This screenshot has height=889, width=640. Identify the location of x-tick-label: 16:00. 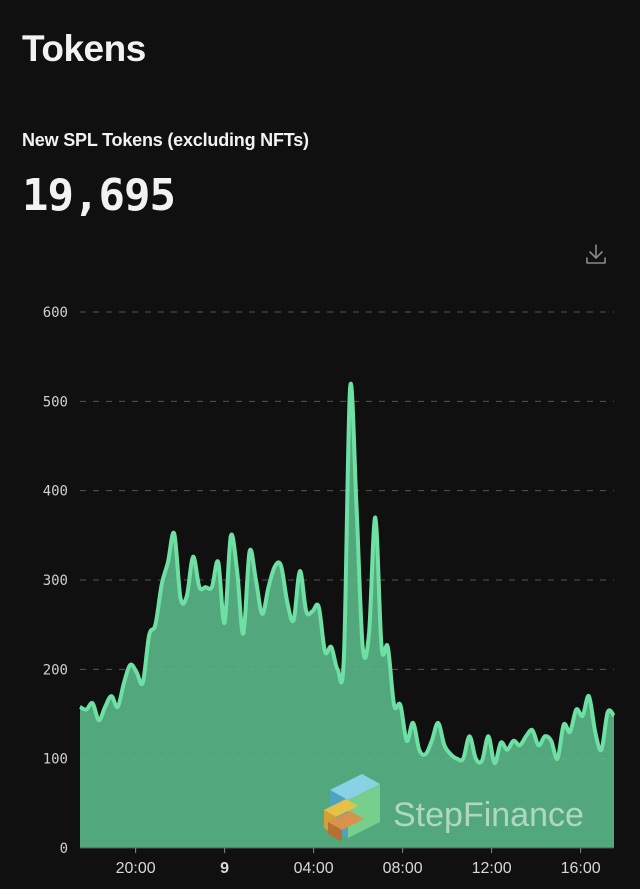
(581, 868).